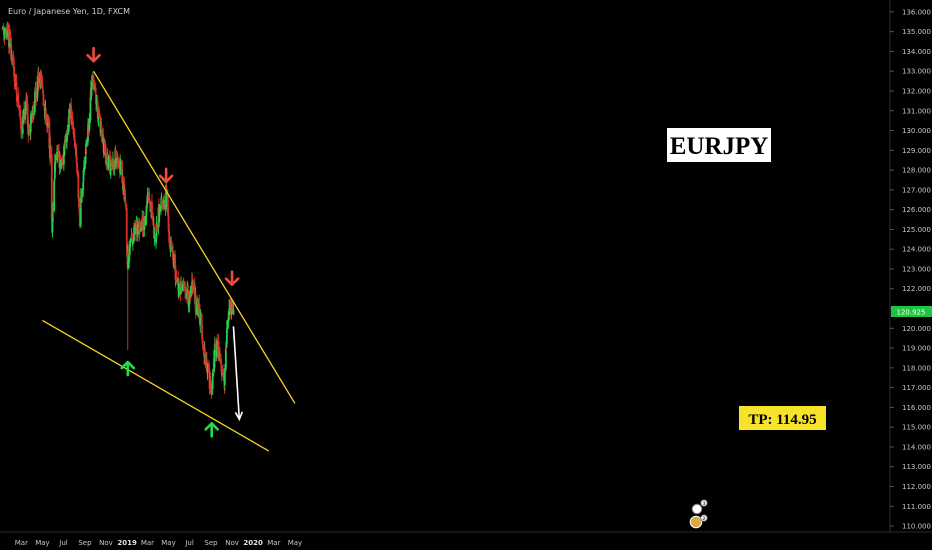  Describe the element at coordinates (911, 313) in the screenshot. I see `current-price-label: 120.925` at that location.